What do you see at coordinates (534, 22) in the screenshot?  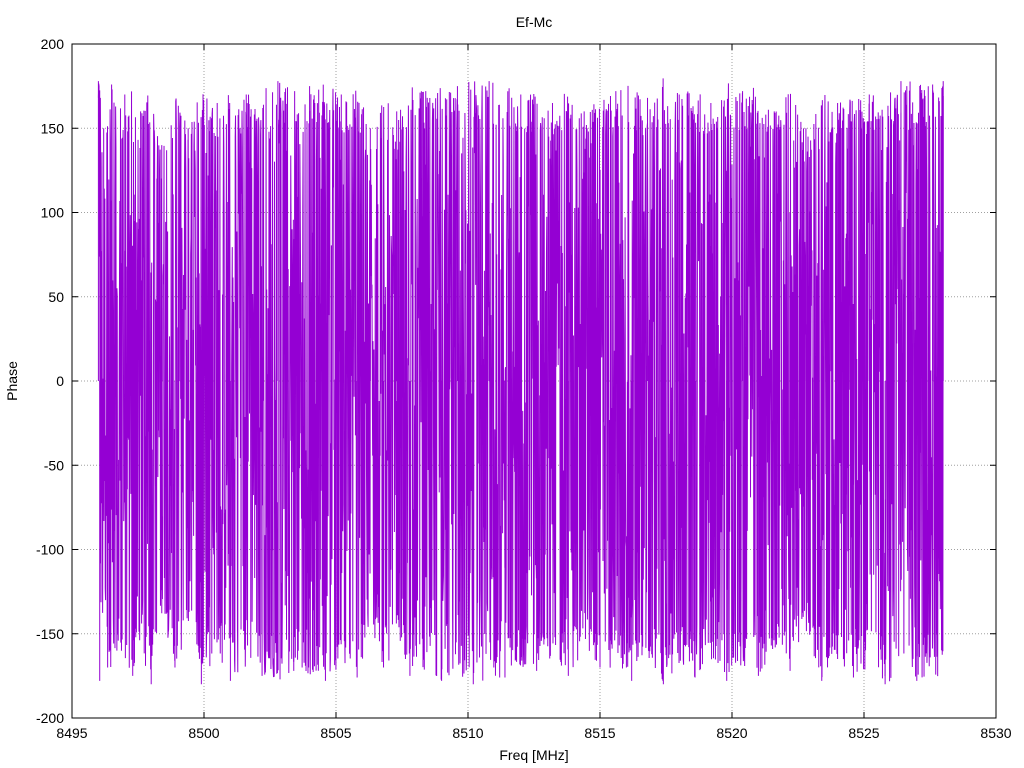 I see `chart-title: Ef-Mc` at bounding box center [534, 22].